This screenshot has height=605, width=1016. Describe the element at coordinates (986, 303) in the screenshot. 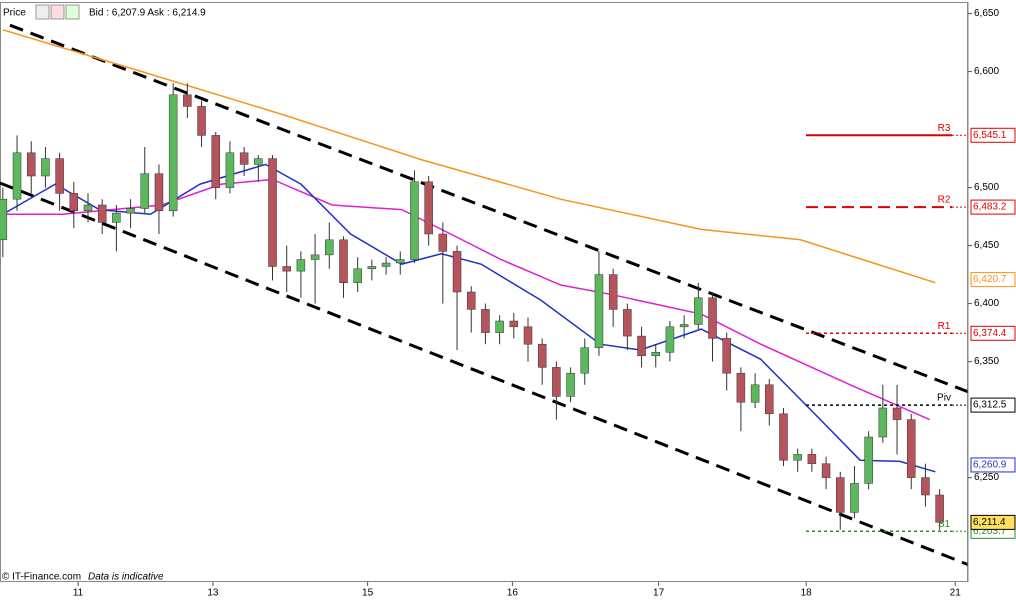

I see `y-tick-label: 6,400` at that location.